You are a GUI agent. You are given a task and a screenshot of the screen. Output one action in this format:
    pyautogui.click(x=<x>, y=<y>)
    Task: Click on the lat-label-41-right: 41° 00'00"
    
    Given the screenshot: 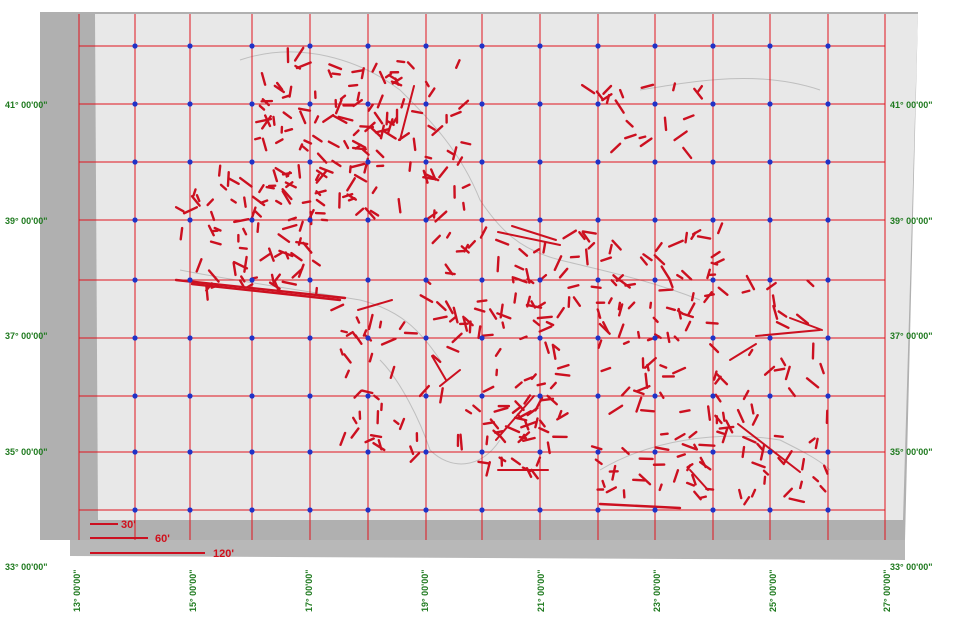 What is the action you would take?
    pyautogui.click(x=911, y=105)
    